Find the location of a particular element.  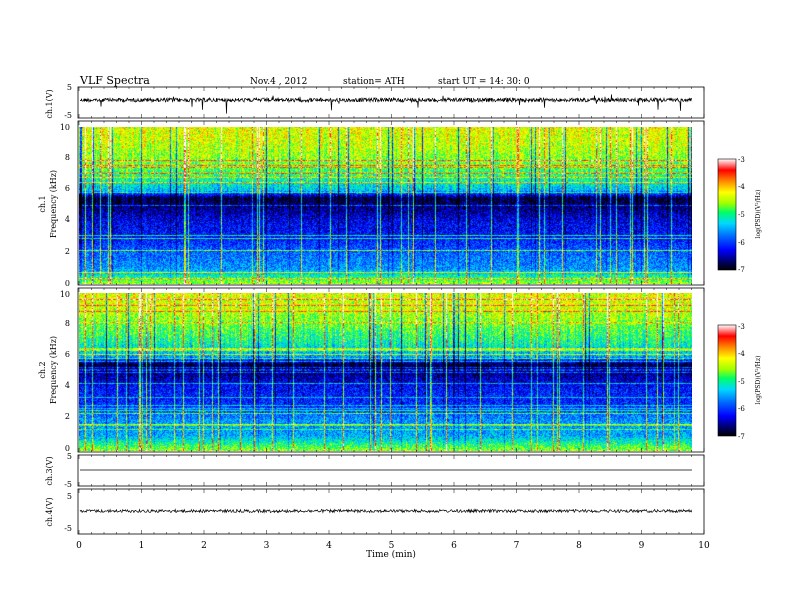

ch1-tick-top: 5 is located at coordinates (69, 87).